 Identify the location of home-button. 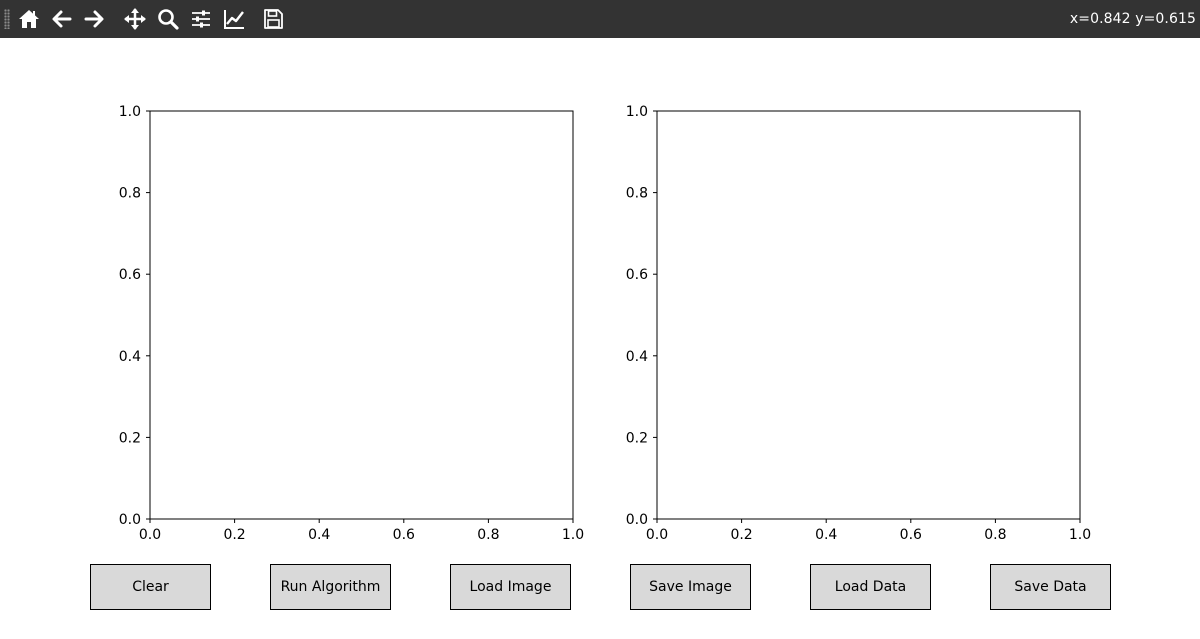
(29, 19).